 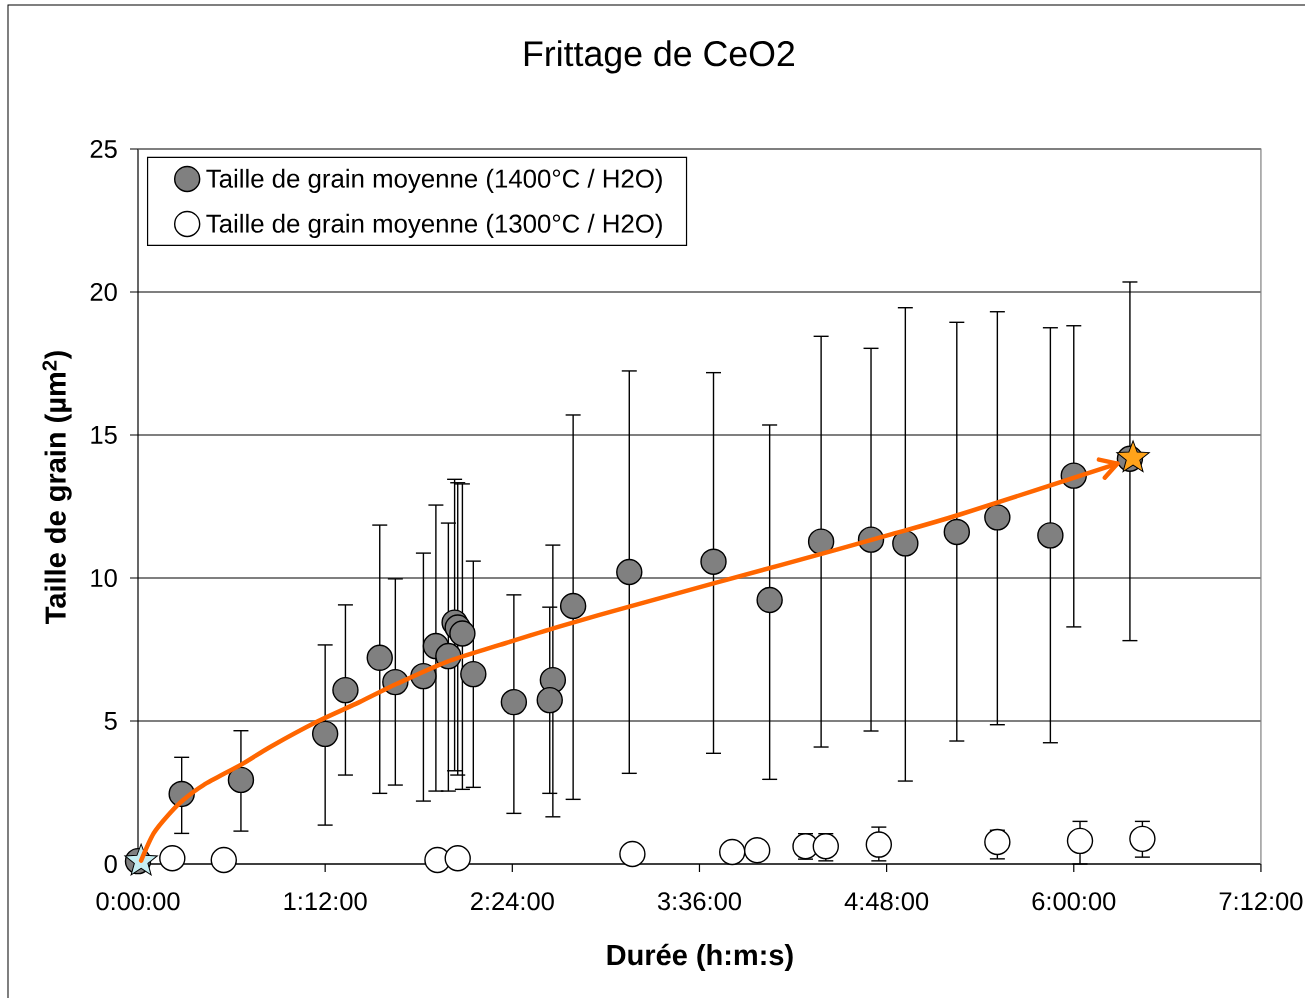 I want to click on y-tick-label: 5, so click(x=110, y=721).